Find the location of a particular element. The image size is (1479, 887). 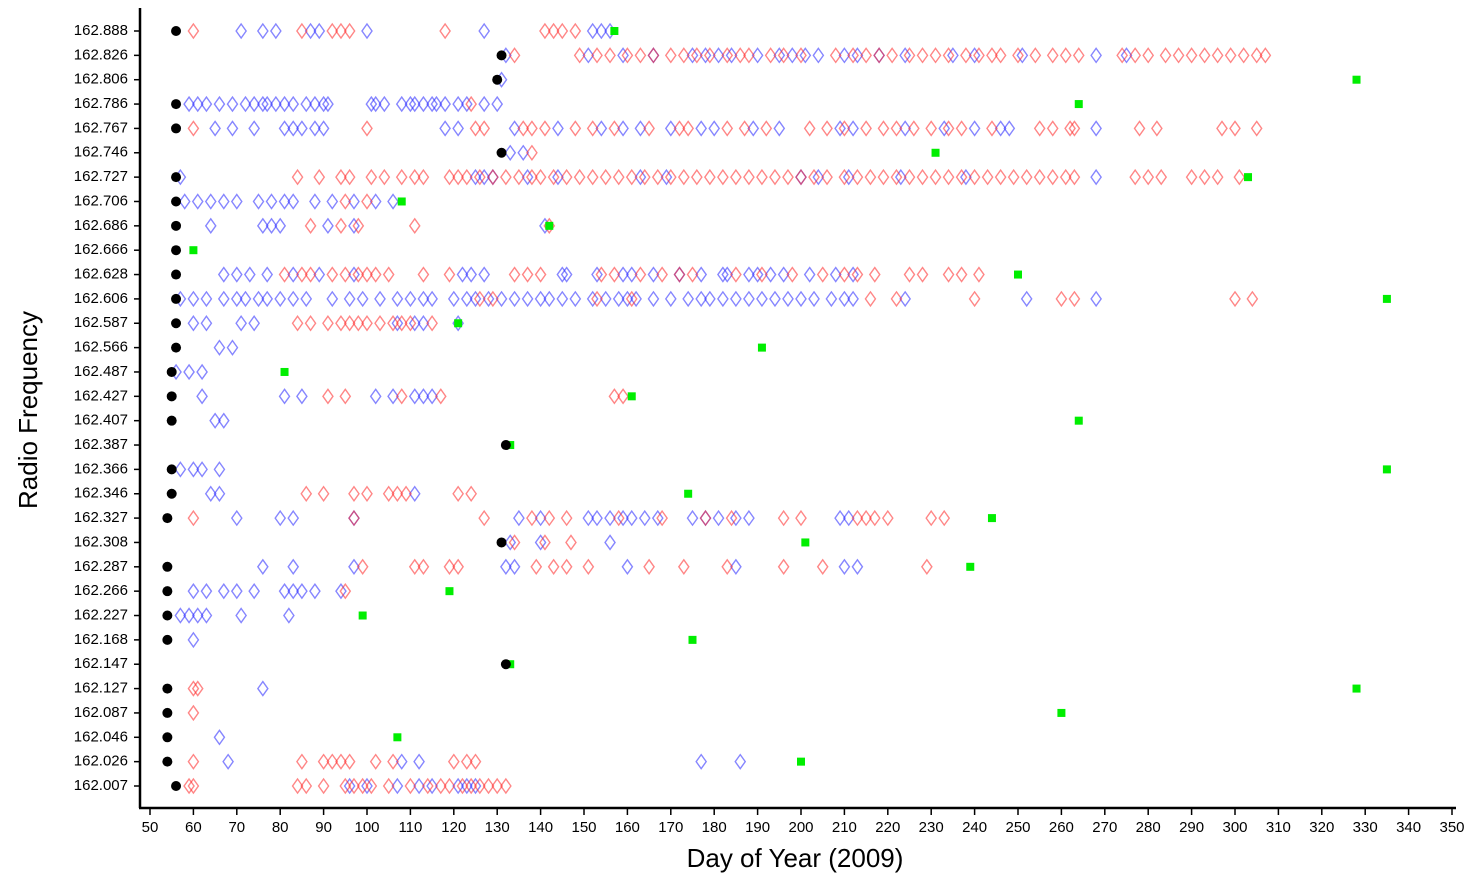

x-tick-label: 350 is located at coordinates (1451, 827).